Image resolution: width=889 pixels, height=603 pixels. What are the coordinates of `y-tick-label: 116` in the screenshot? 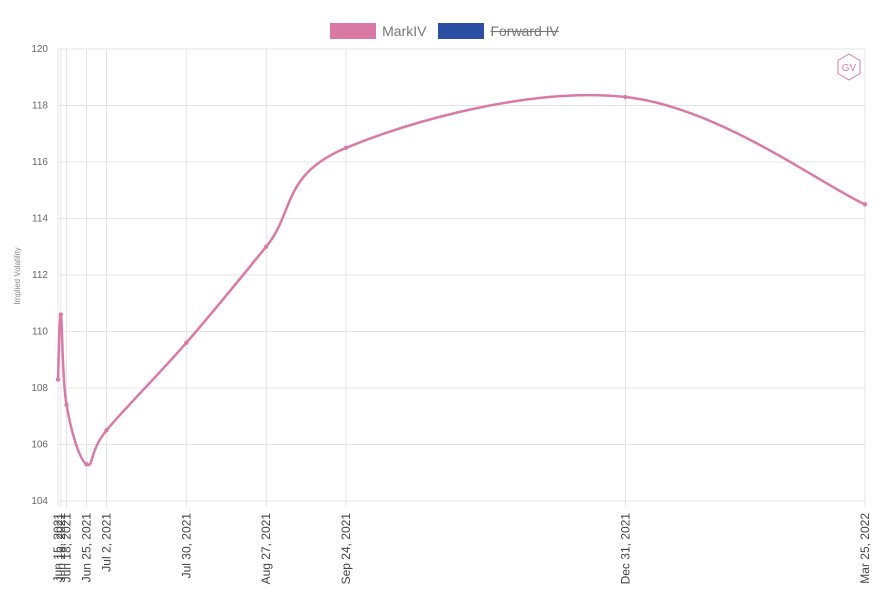 It's located at (40, 162).